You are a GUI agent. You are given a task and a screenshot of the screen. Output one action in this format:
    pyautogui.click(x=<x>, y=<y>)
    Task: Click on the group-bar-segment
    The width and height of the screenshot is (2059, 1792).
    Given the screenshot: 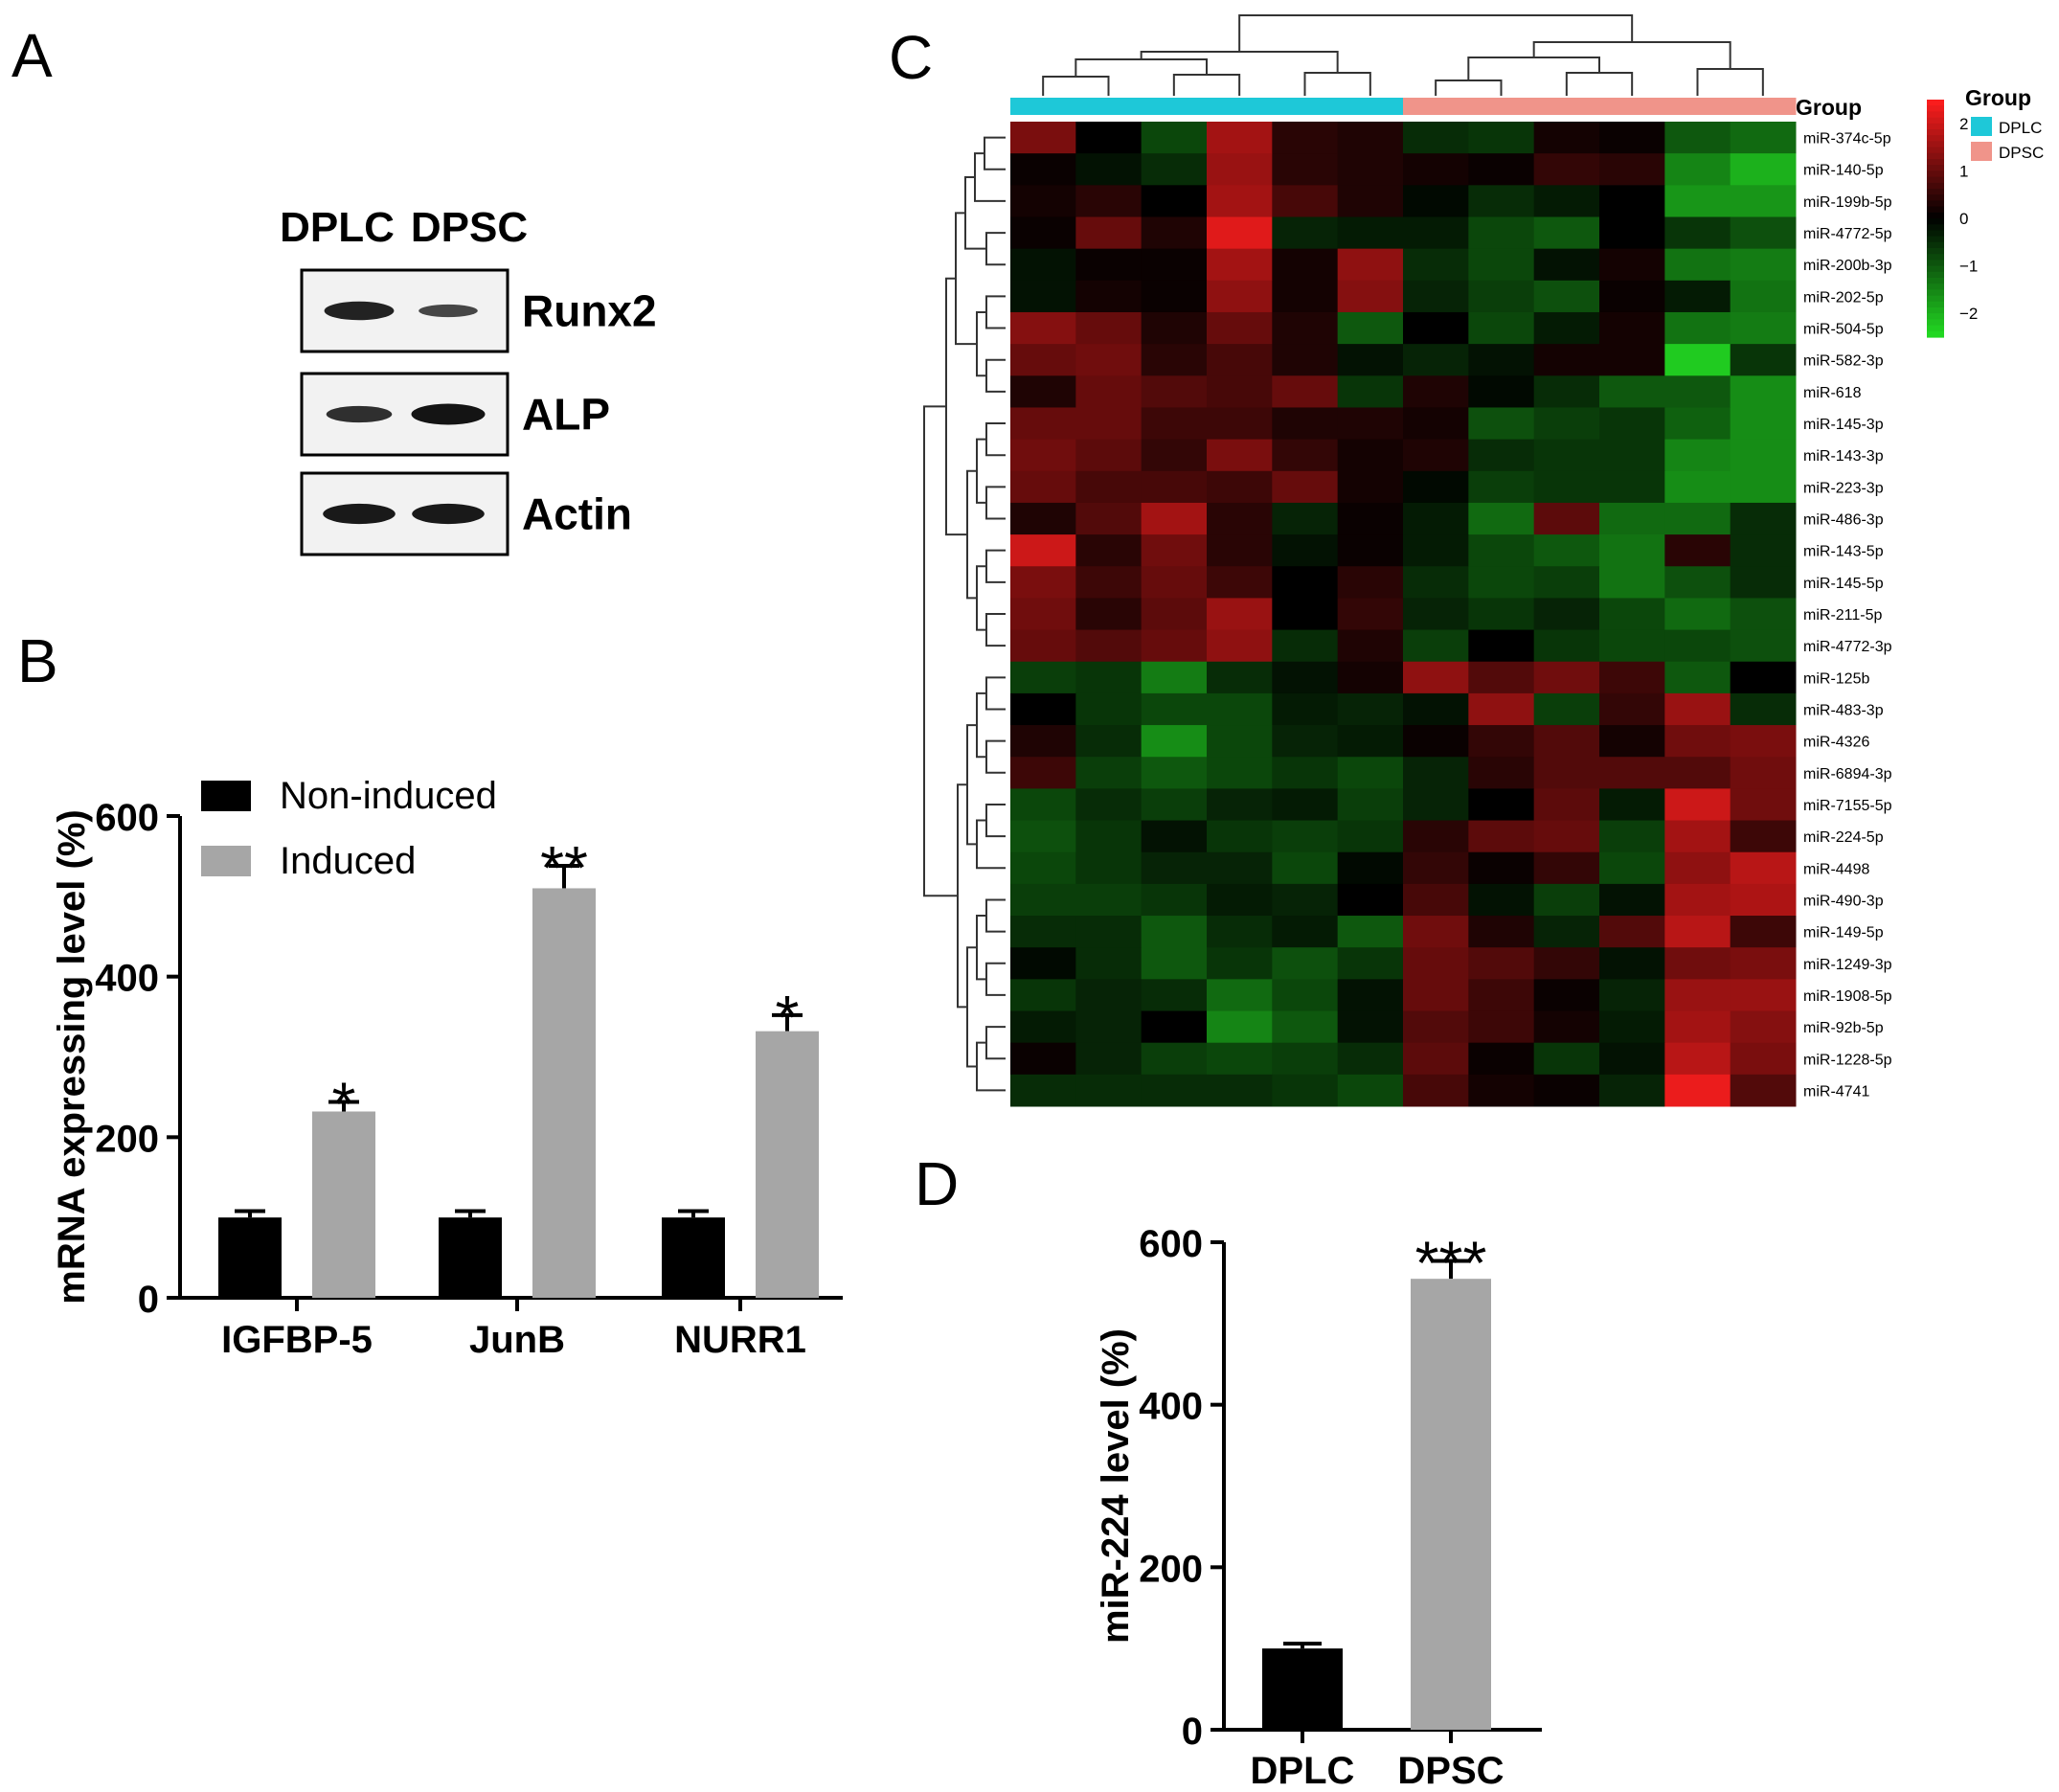 What is the action you would take?
    pyautogui.click(x=1240, y=106)
    